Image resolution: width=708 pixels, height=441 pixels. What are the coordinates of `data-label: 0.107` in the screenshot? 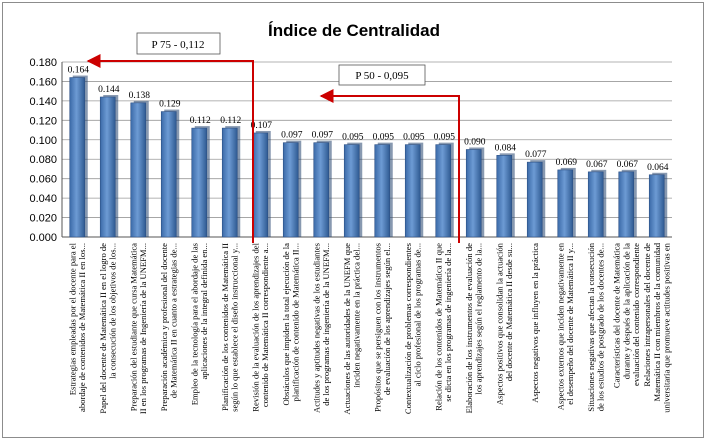 It's located at (262, 126).